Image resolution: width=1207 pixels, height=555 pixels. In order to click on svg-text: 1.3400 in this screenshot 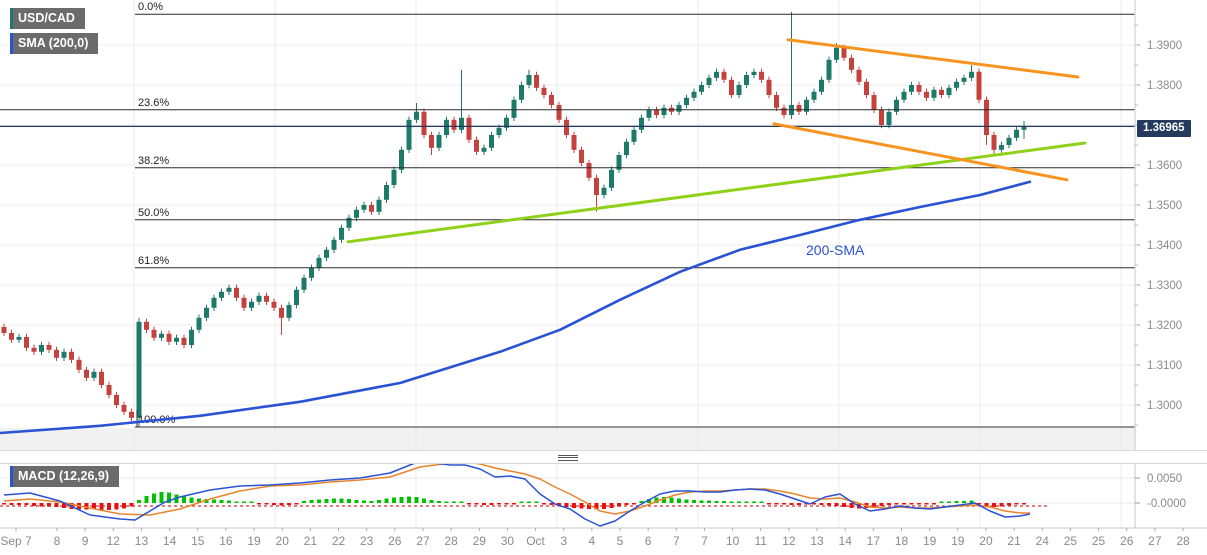, I will do `click(1164, 246)`.